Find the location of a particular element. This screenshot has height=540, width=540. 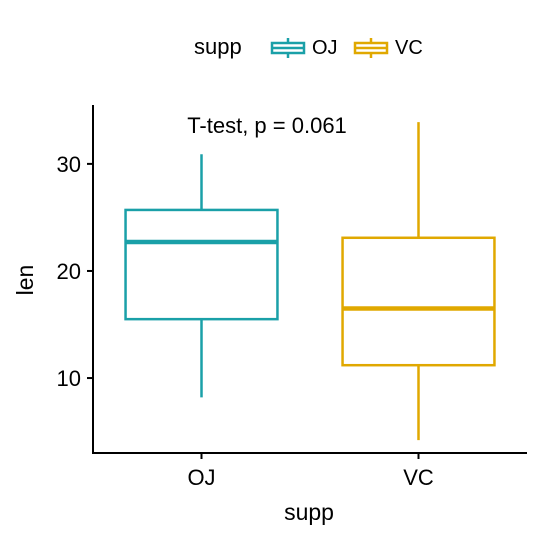

x-tick-label: OJ is located at coordinates (201, 477).